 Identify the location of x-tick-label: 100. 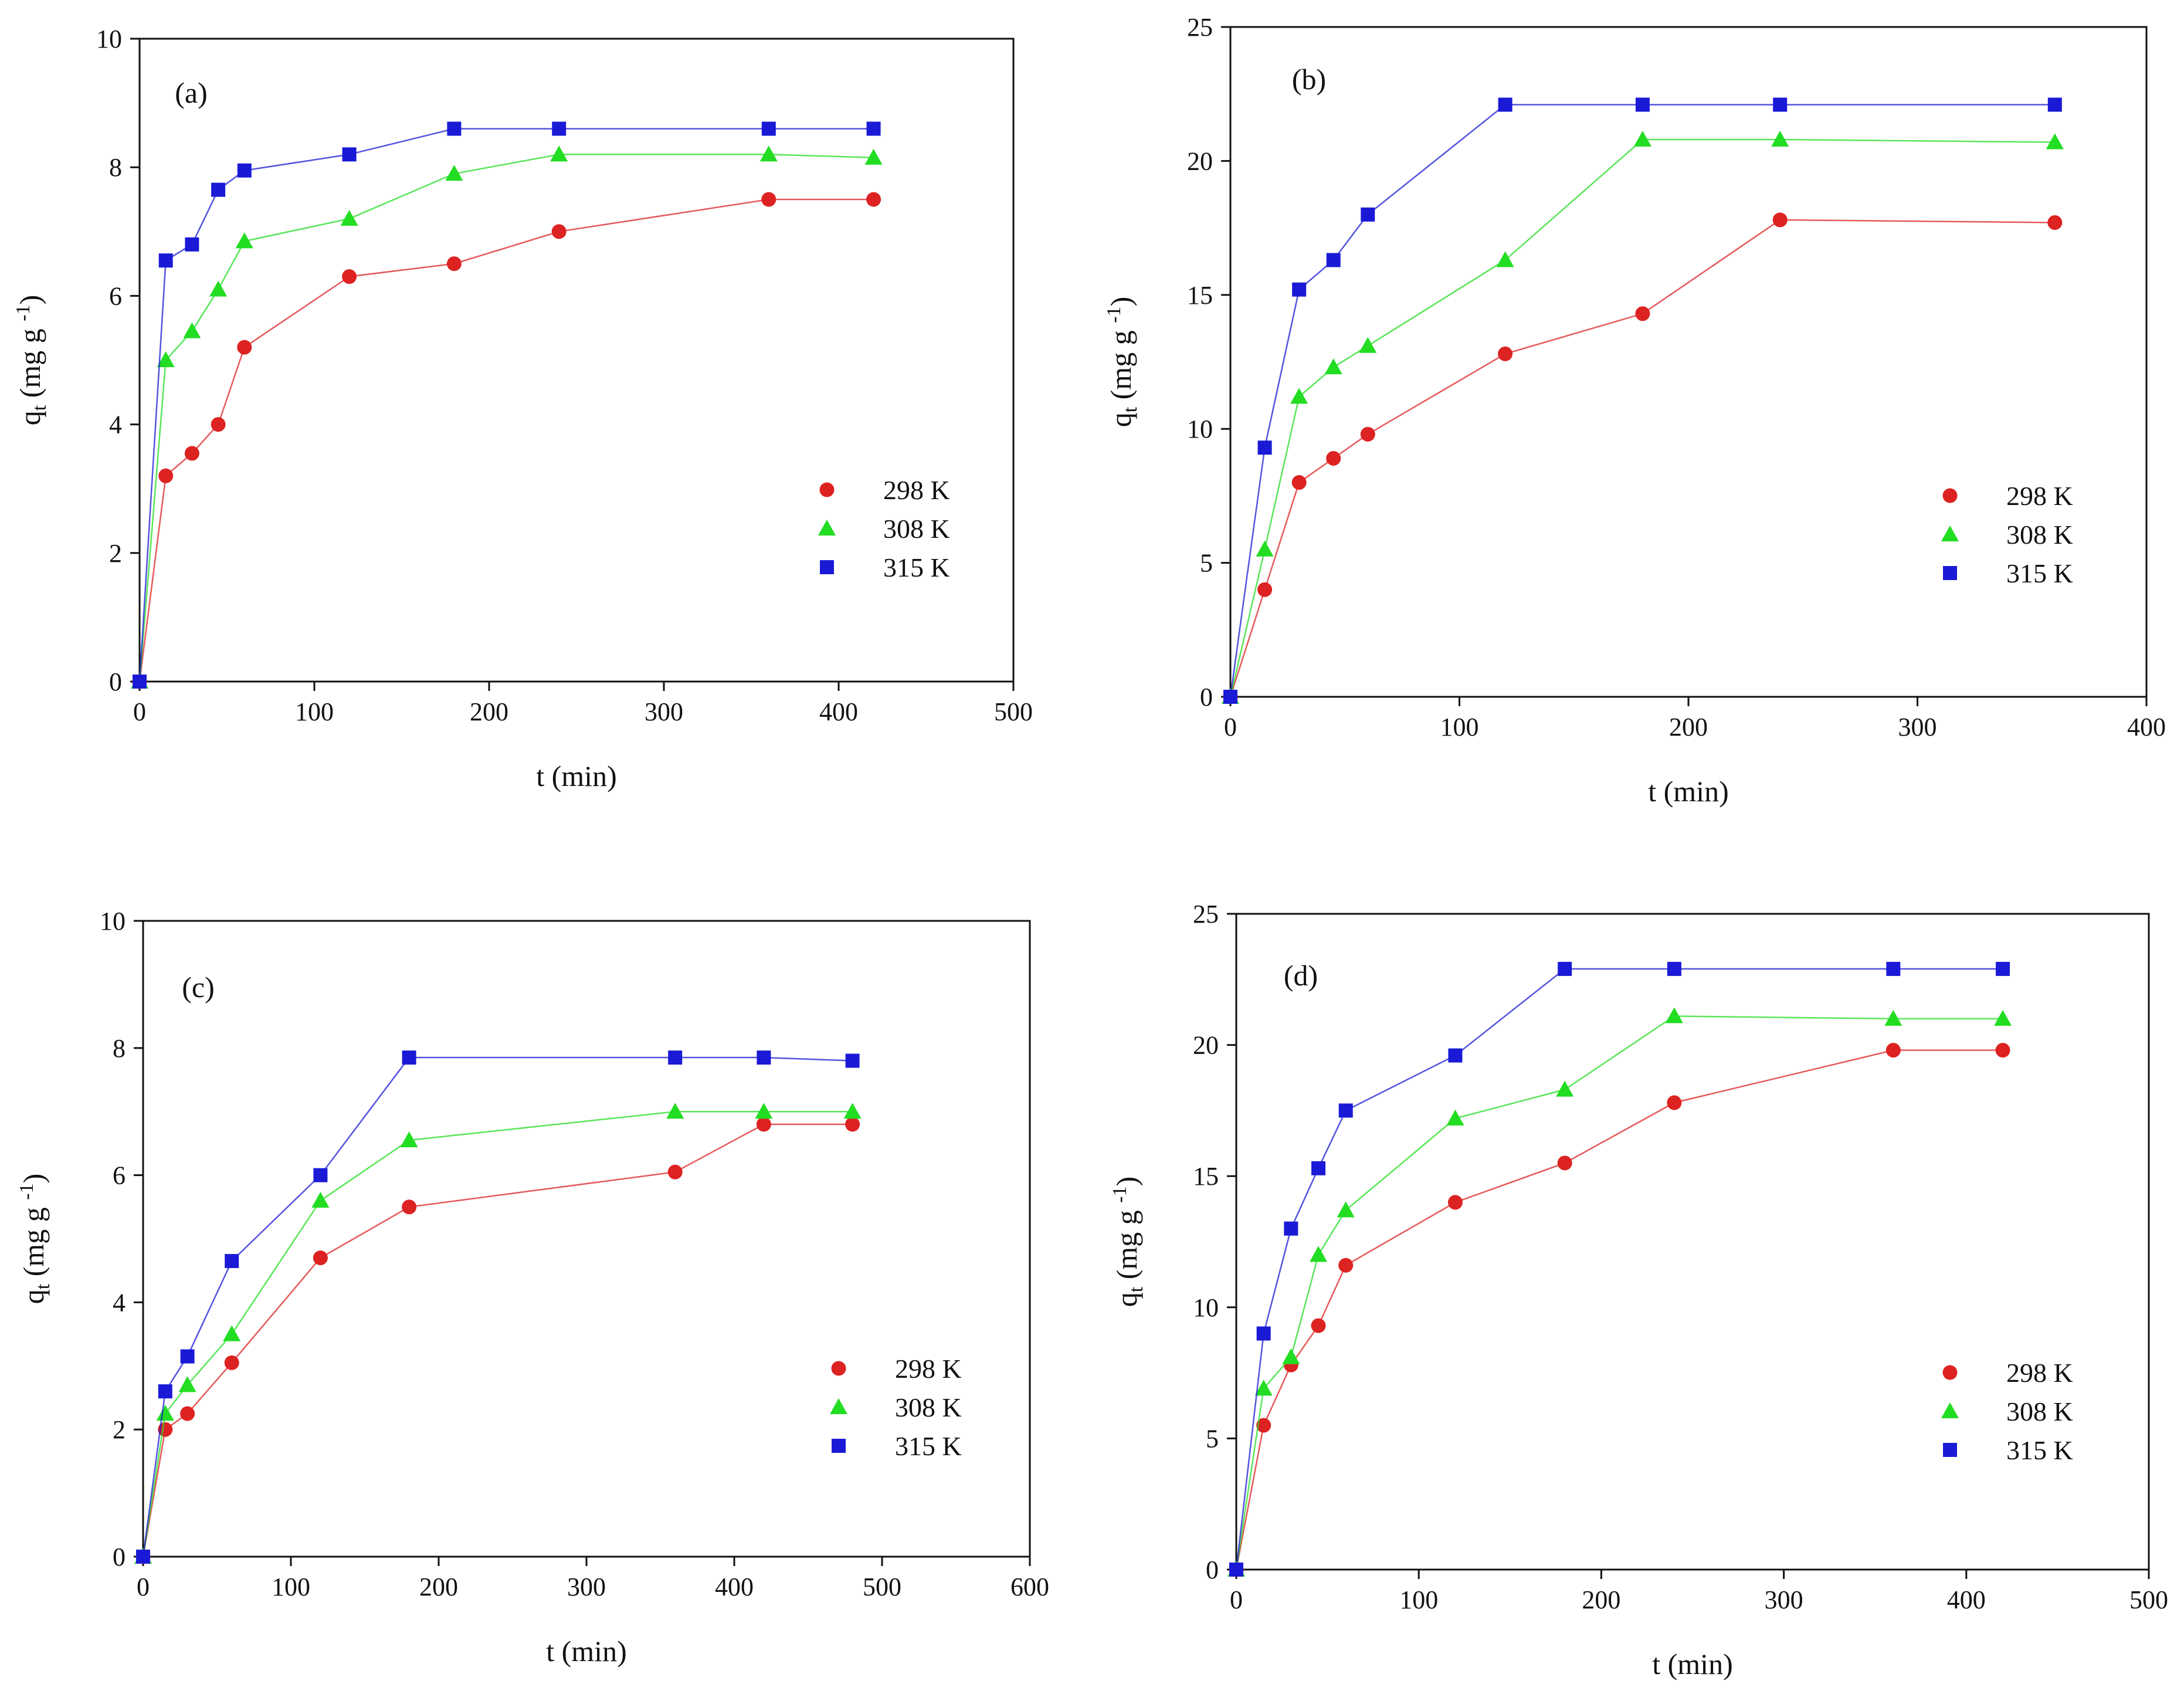
(291, 1587).